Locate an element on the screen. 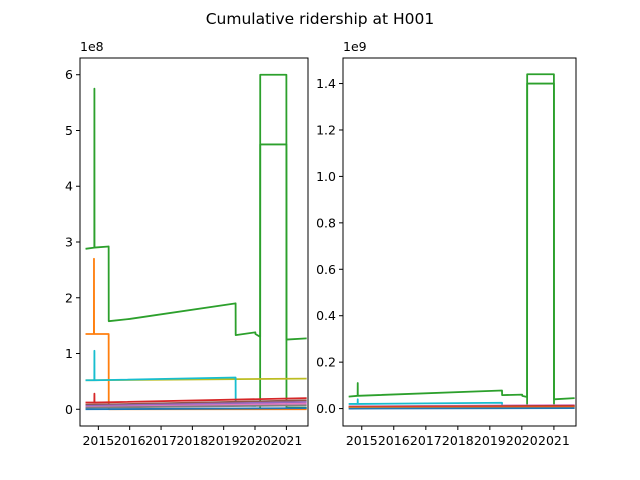 This screenshot has width=640, height=480. y-tick-label: 0.4 is located at coordinates (326, 315).